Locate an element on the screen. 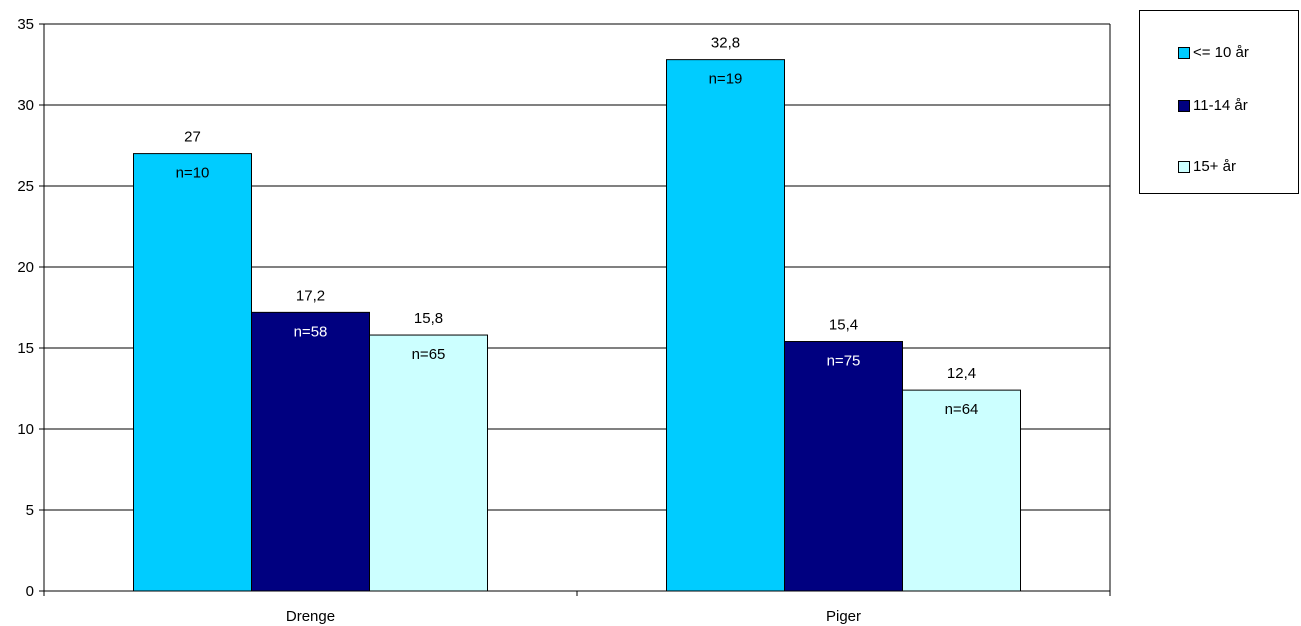  legend-item-le10: <= 10 år is located at coordinates (1213, 52).